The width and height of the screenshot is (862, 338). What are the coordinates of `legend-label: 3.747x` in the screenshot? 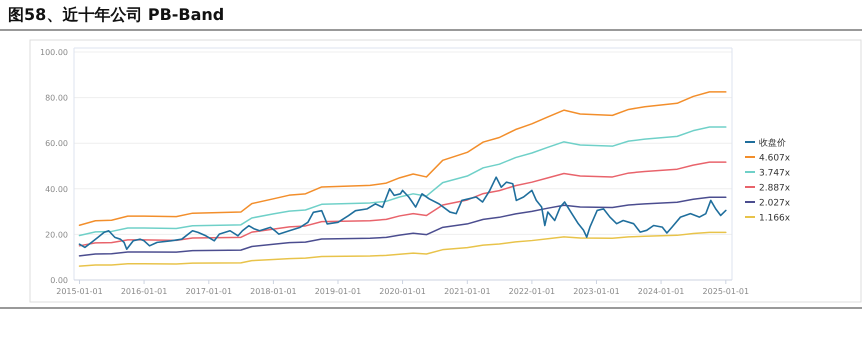 It's located at (775, 173).